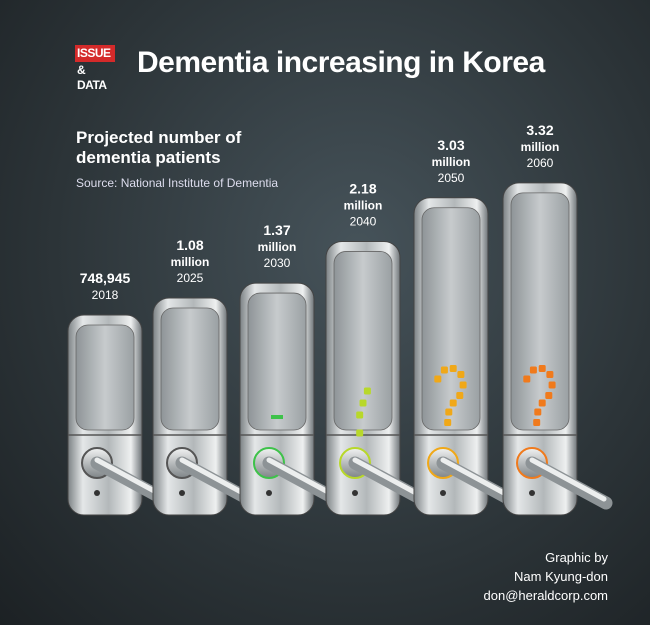 This screenshot has height=625, width=650. Describe the element at coordinates (561, 576) in the screenshot. I see `credit-line: Nam Kyung-don` at that location.